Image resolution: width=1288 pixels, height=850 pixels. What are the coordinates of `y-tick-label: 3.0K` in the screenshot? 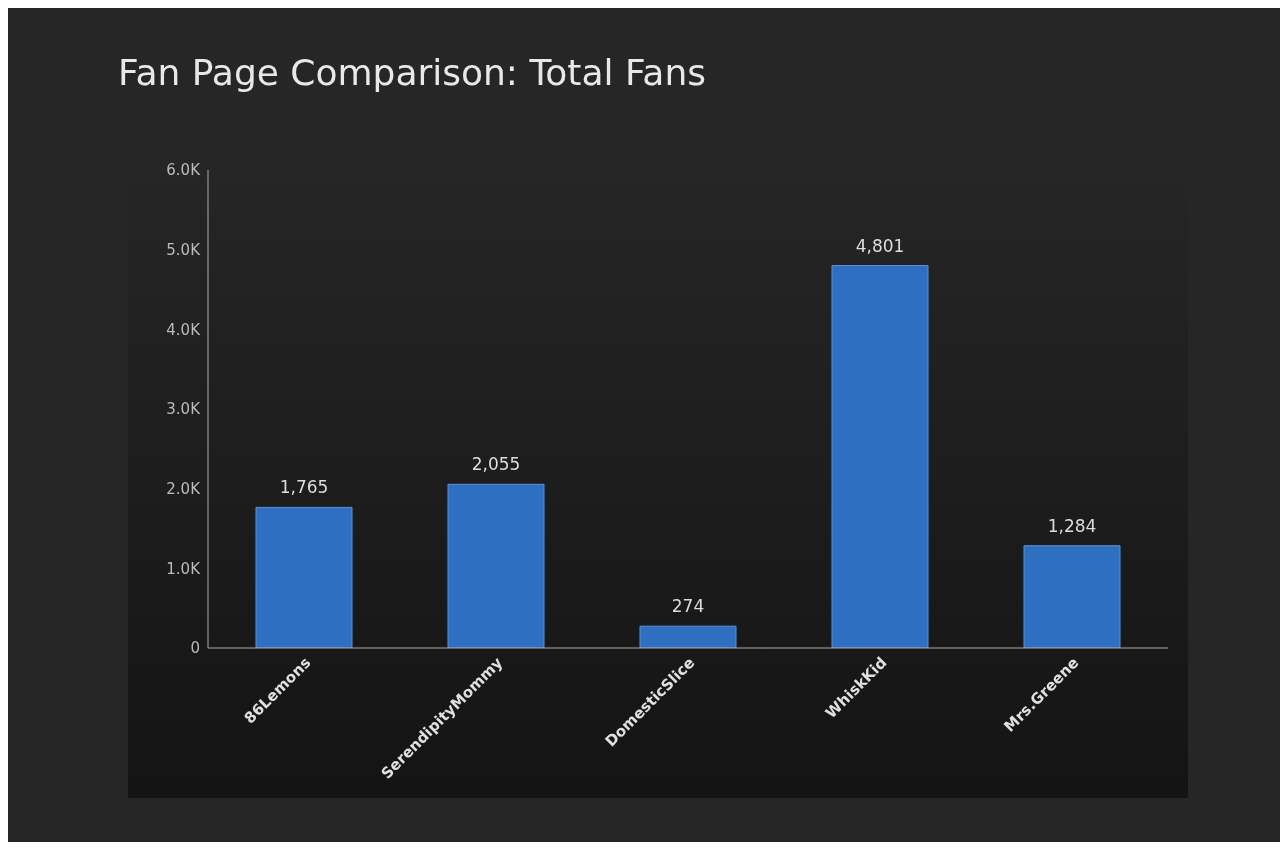 It's located at (184, 409).